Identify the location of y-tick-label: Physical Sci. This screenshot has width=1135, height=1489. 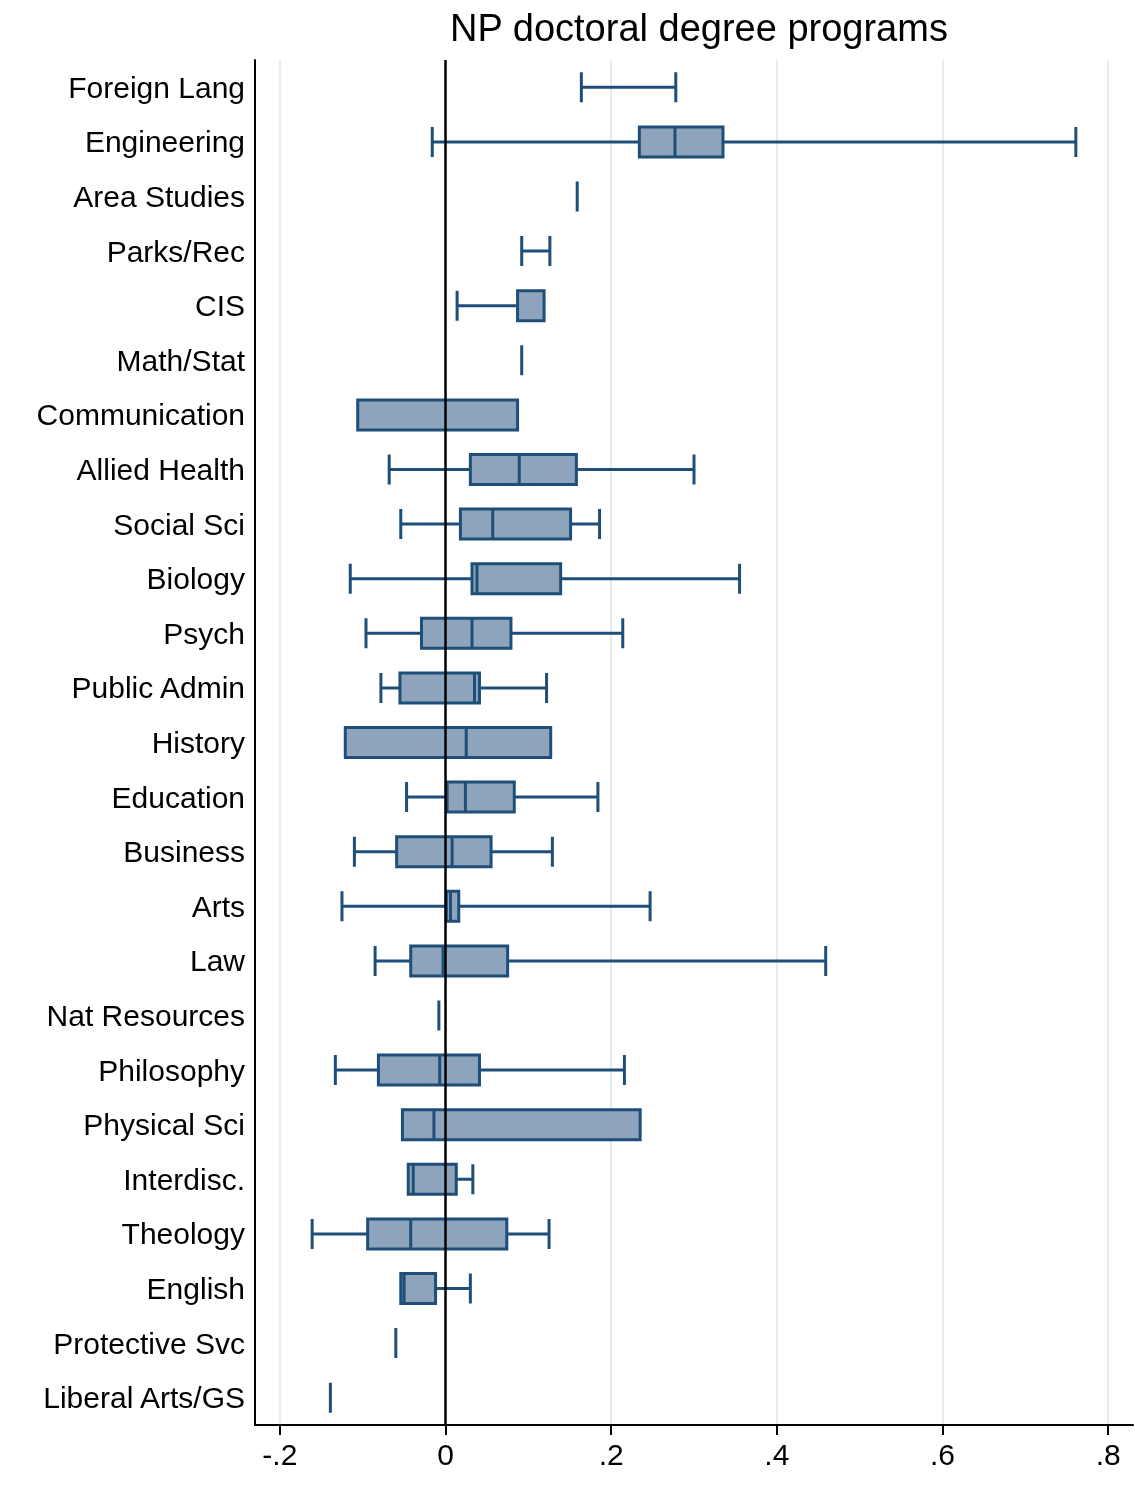
(164, 1125).